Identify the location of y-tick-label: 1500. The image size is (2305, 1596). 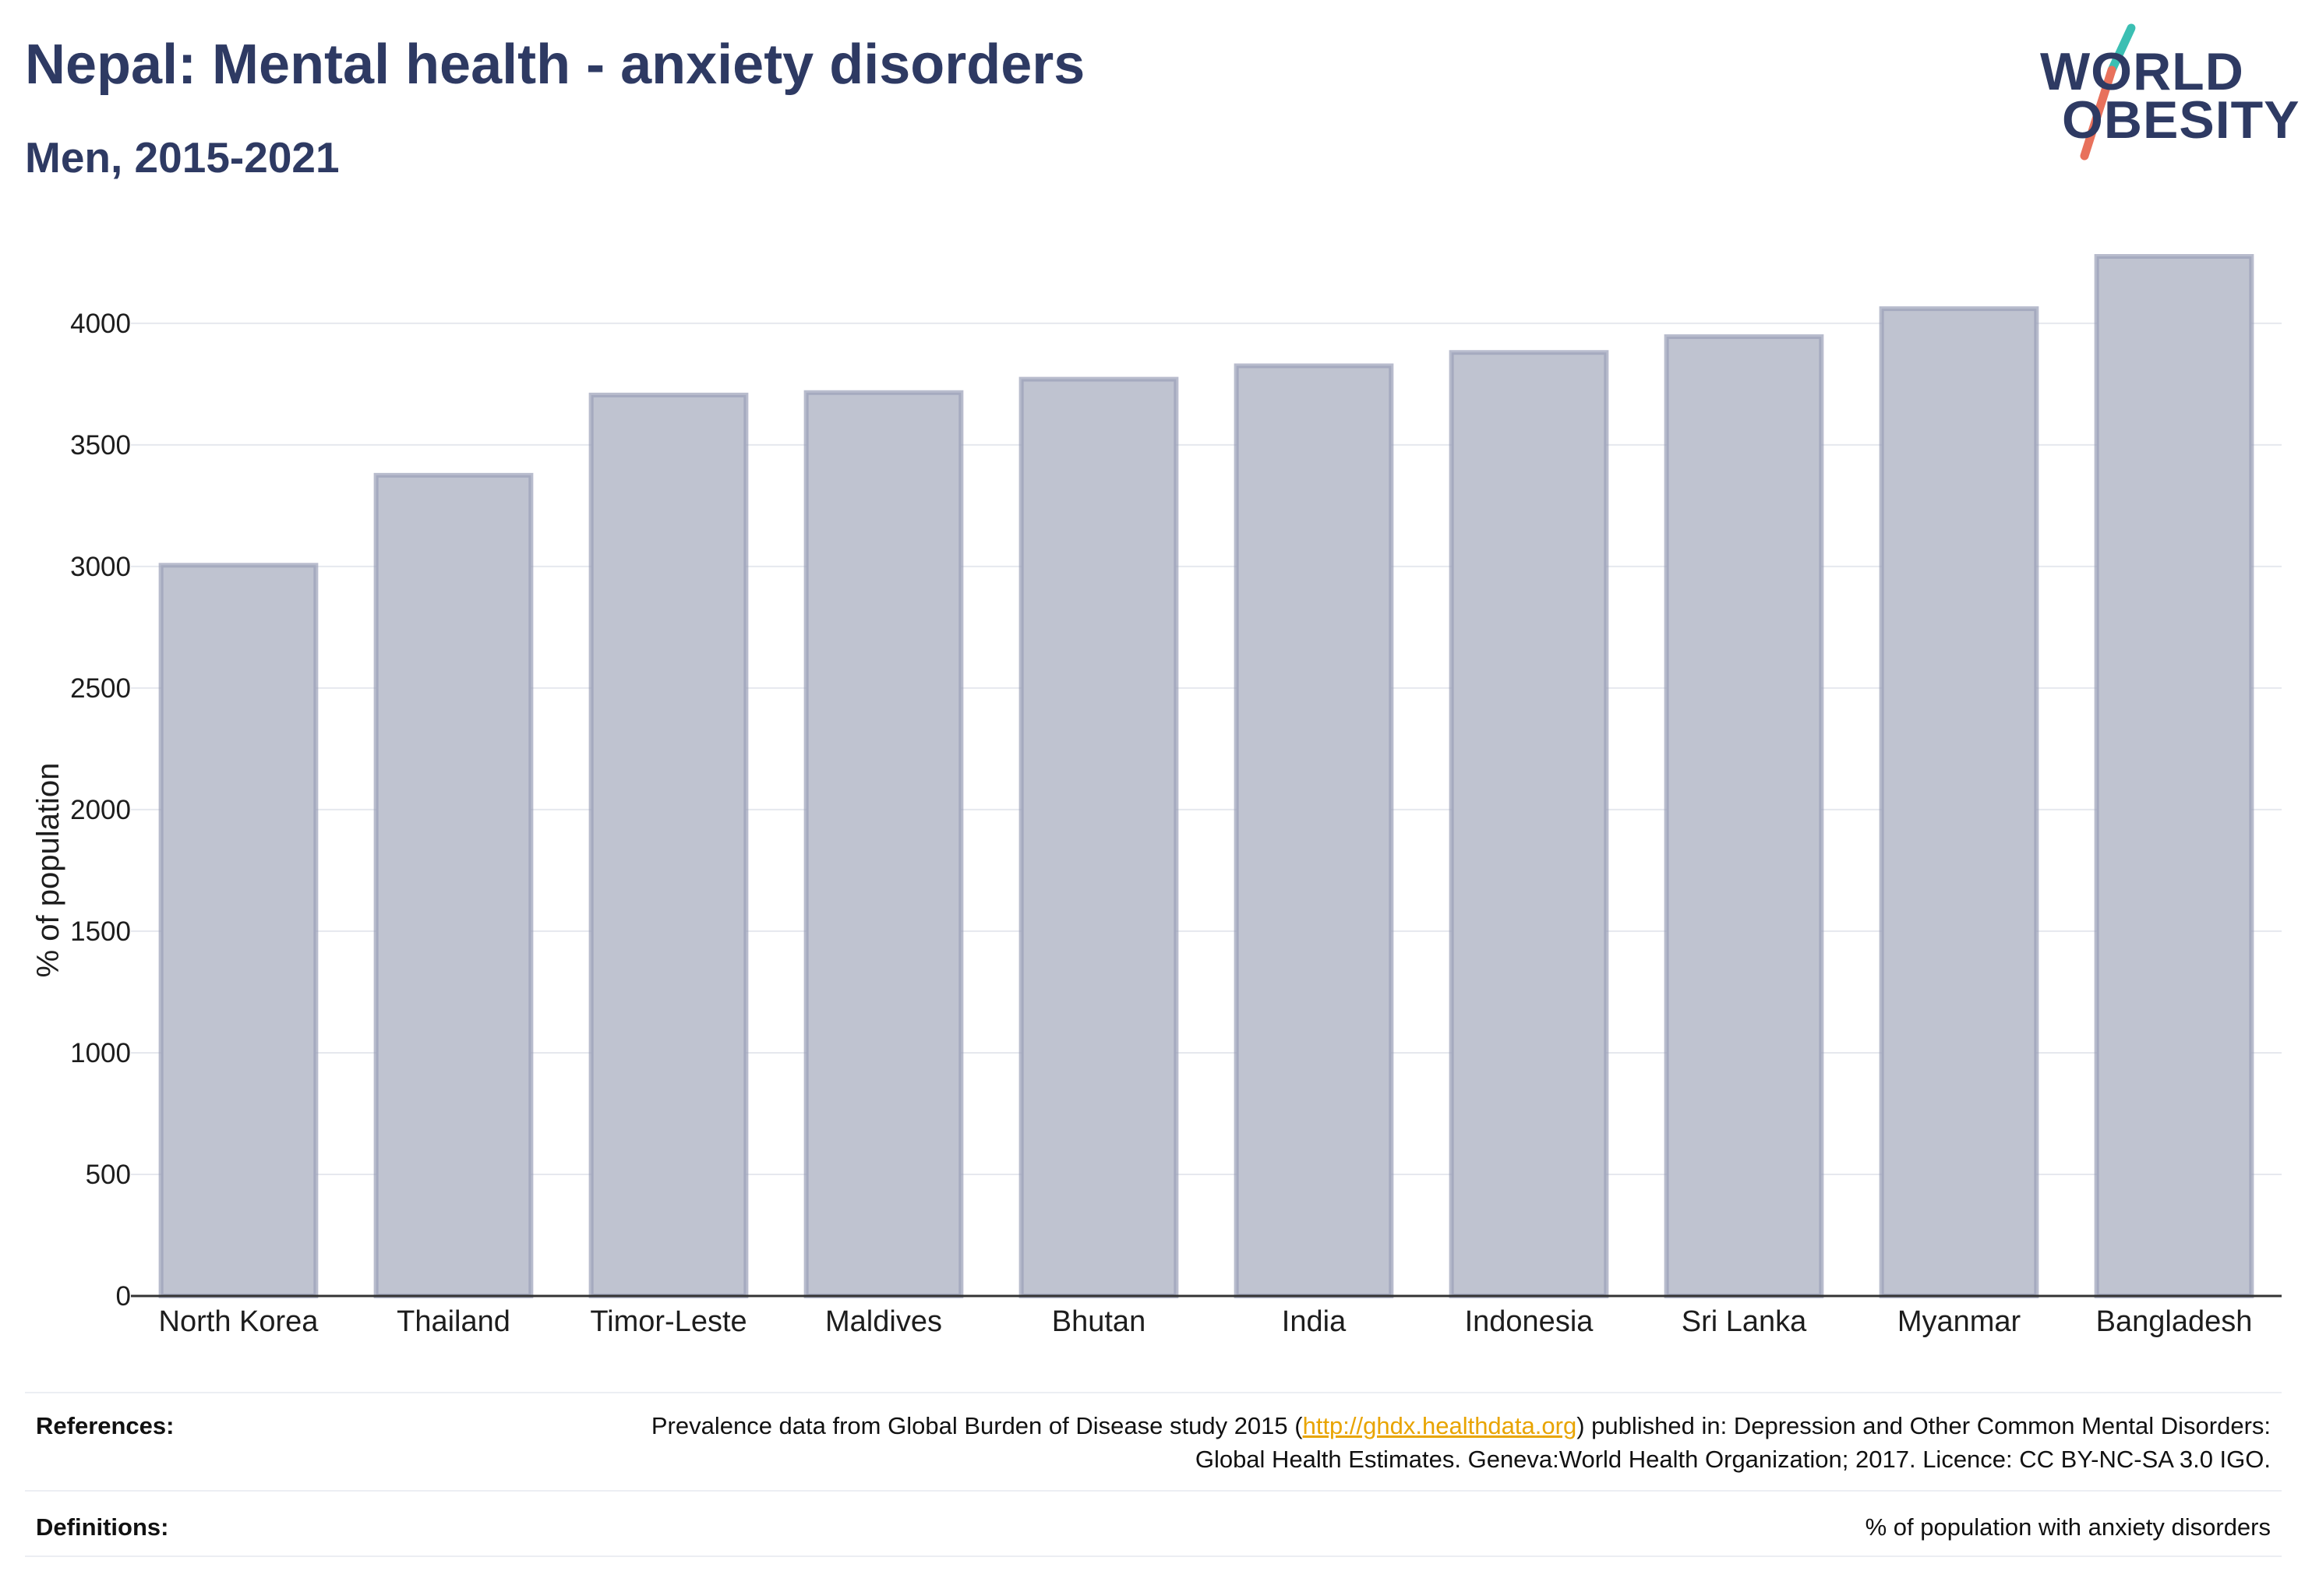
(101, 931).